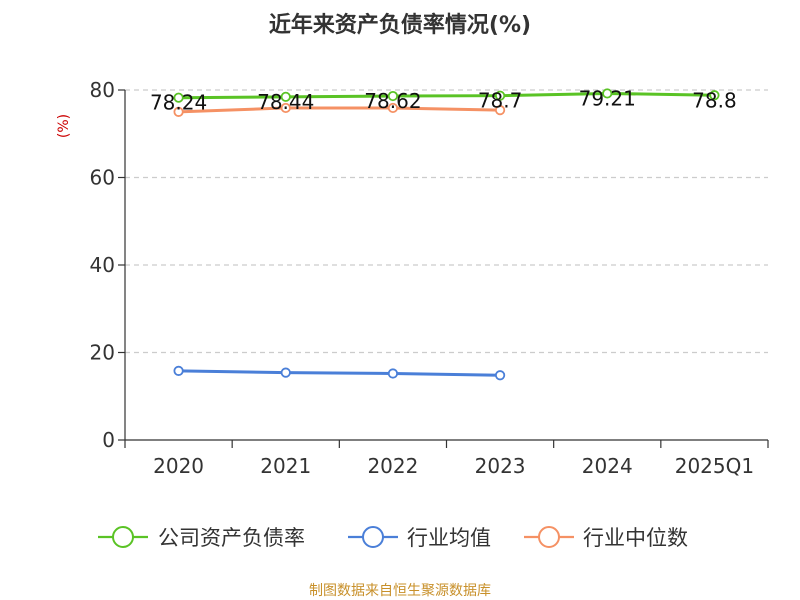  I want to click on data-label: 78.8, so click(714, 100).